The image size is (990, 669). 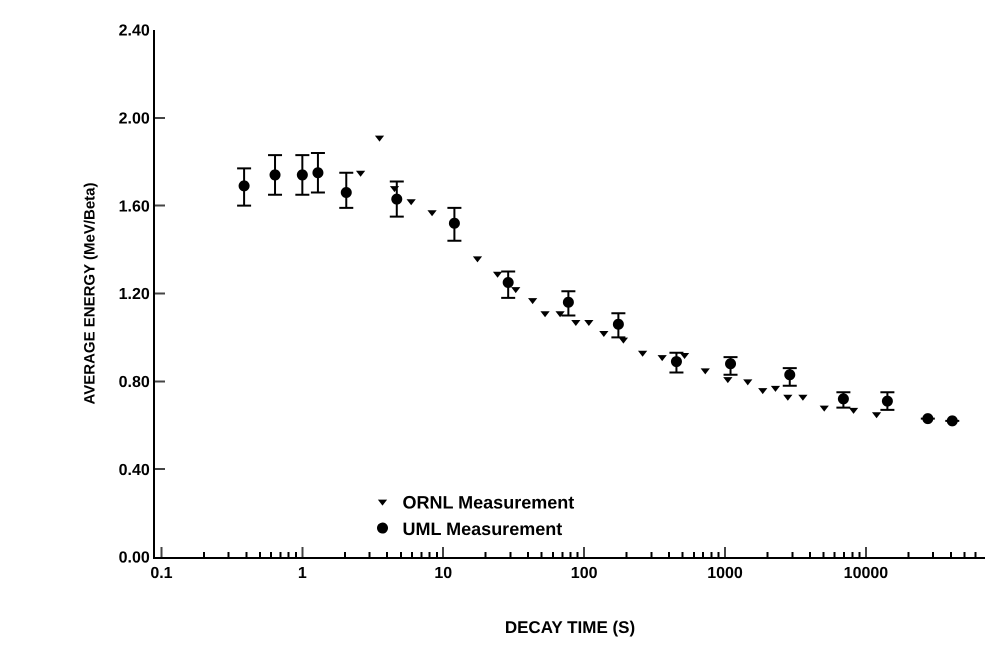 I want to click on y-tick-label: 0.80, so click(x=134, y=382).